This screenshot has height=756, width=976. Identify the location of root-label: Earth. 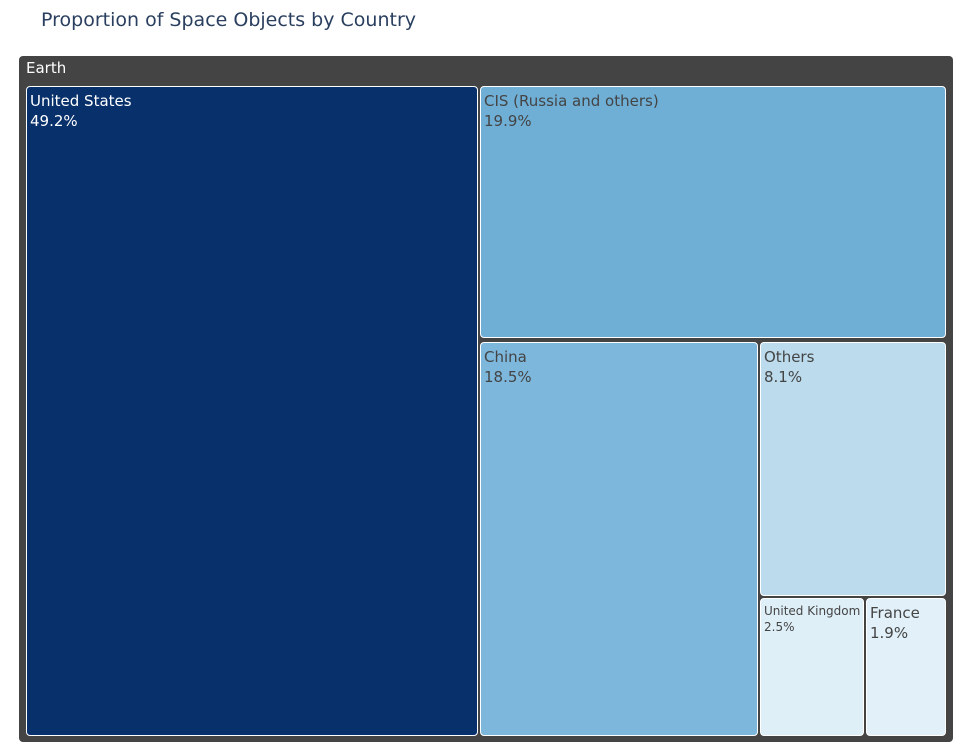
(46, 68).